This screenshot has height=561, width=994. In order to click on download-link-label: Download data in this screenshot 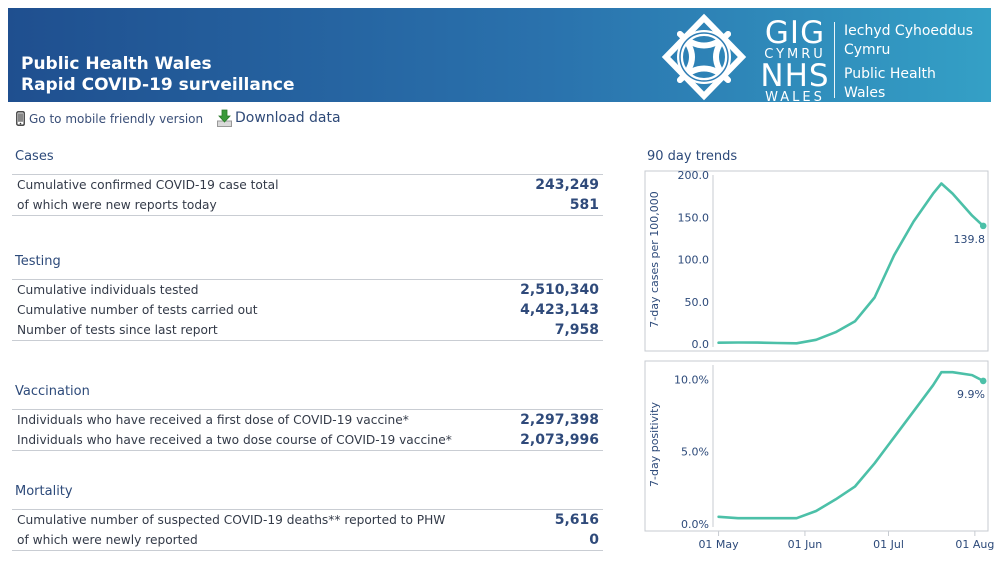, I will do `click(288, 118)`.